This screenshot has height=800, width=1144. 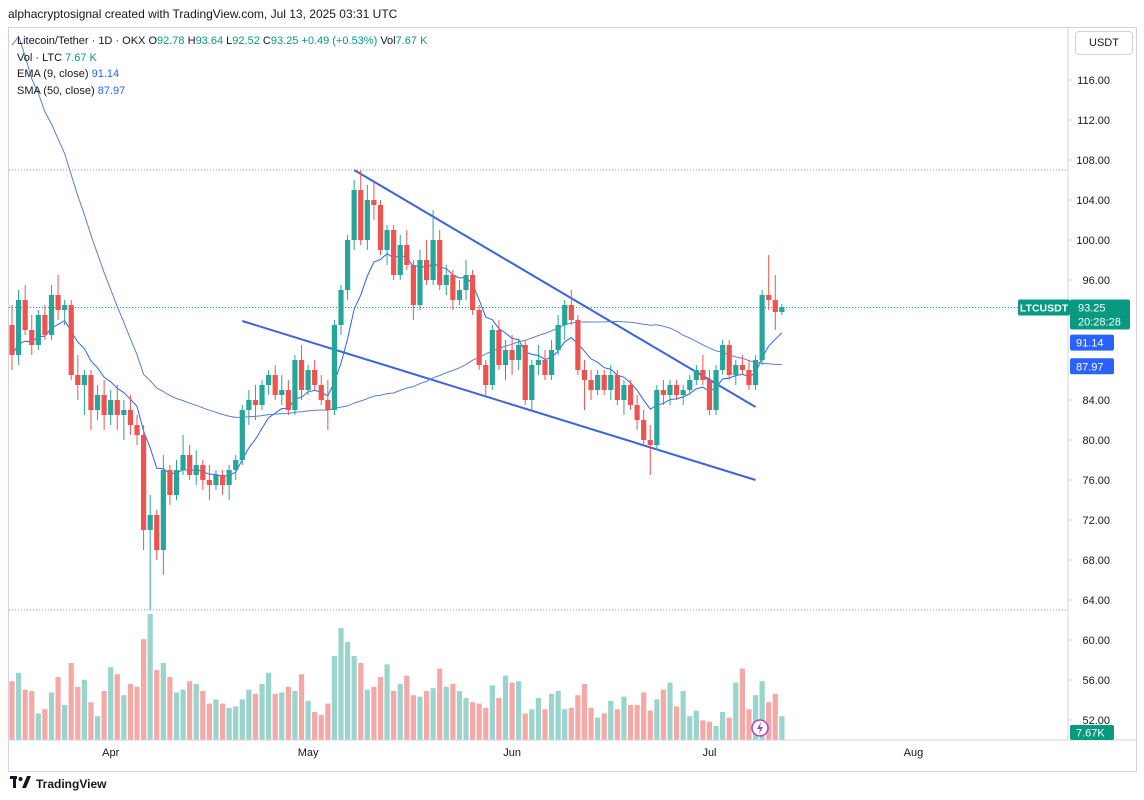 I want to click on footer-brand: TradingView, so click(x=58, y=783).